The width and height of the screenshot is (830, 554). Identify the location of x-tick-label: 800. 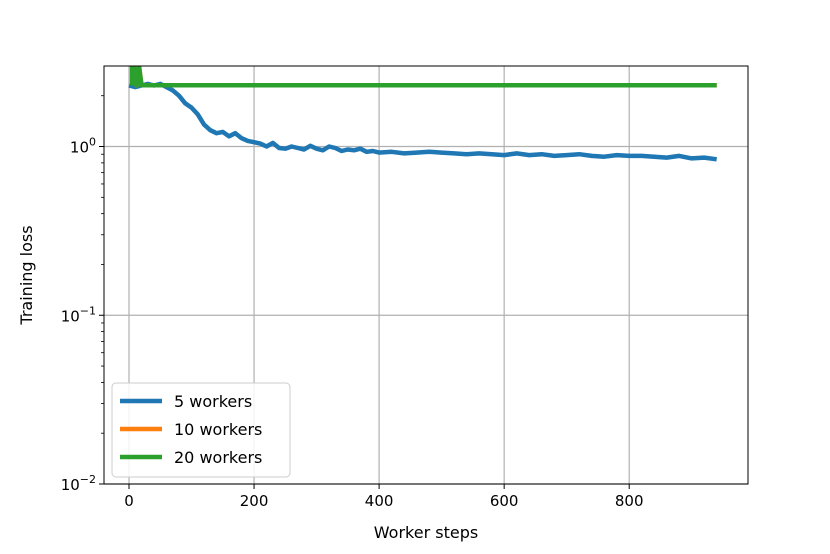
(629, 501).